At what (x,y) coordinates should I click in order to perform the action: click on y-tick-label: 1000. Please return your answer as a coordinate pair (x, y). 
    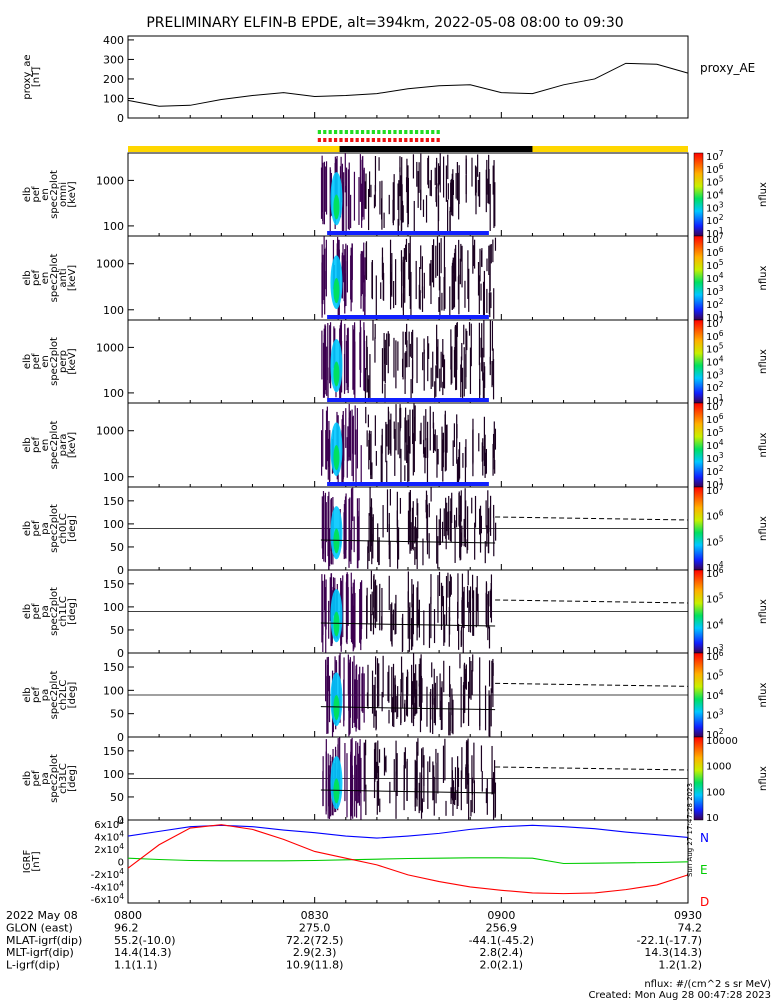
    Looking at the image, I should click on (110, 180).